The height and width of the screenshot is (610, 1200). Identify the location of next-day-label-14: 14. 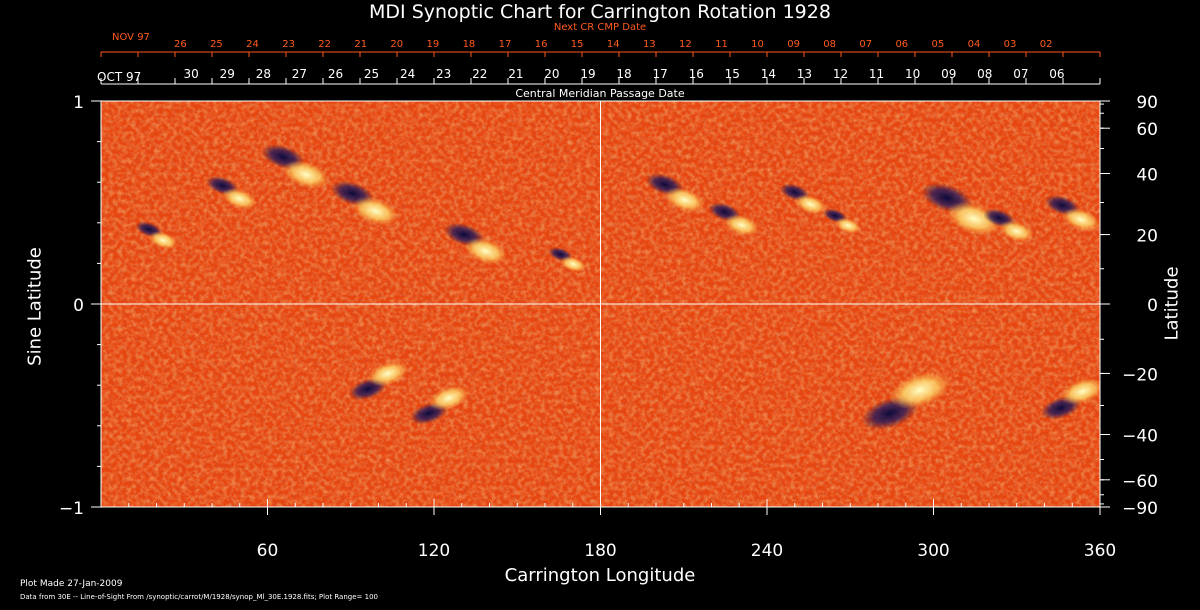
(613, 44).